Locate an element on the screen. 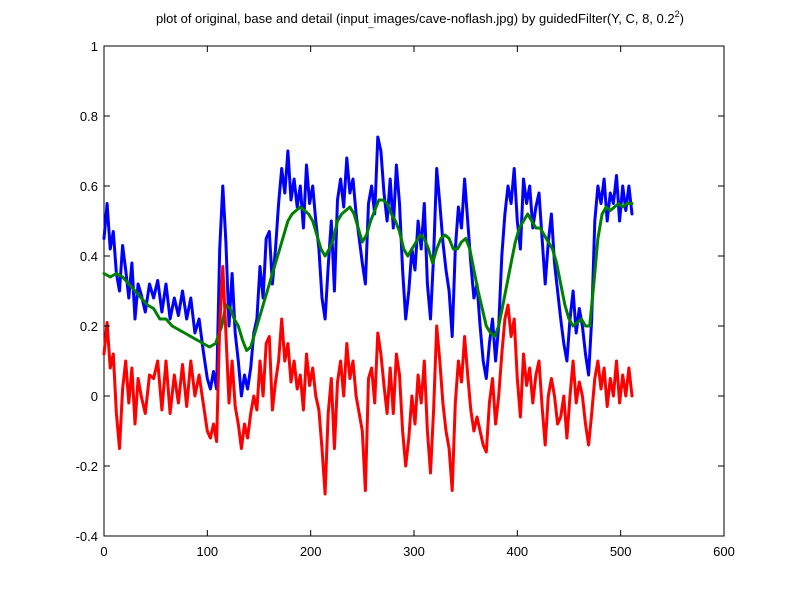 This screenshot has height=600, width=800. x-tick-label: 100 is located at coordinates (207, 551).